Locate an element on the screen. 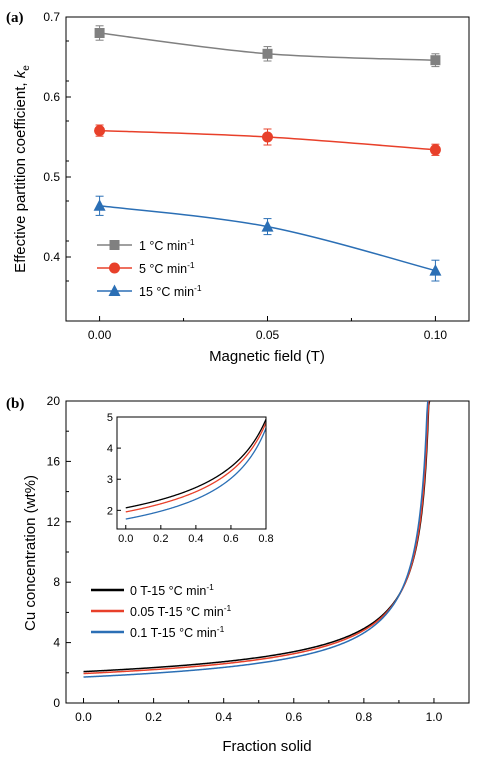 The width and height of the screenshot is (491, 762). x-tick-label: 0.4 is located at coordinates (223, 717).